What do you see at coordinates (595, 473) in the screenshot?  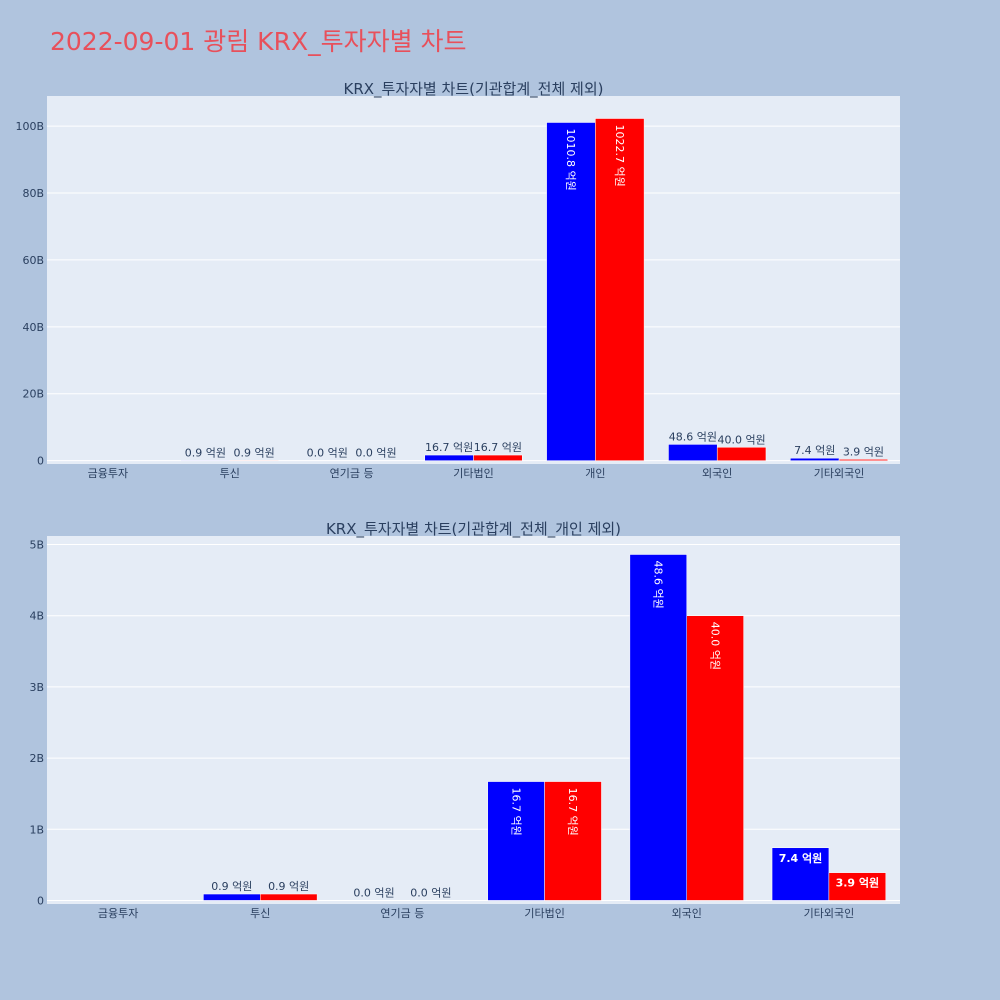 I see `x-tick-label: 개인` at bounding box center [595, 473].